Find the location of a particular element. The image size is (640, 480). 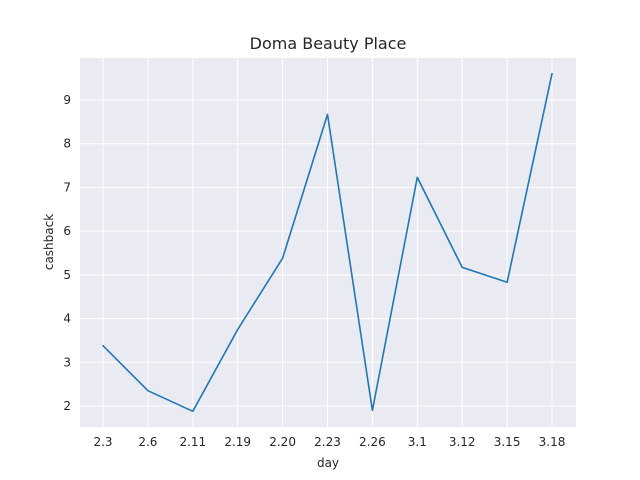

y-tick-label: 7 is located at coordinates (67, 187).